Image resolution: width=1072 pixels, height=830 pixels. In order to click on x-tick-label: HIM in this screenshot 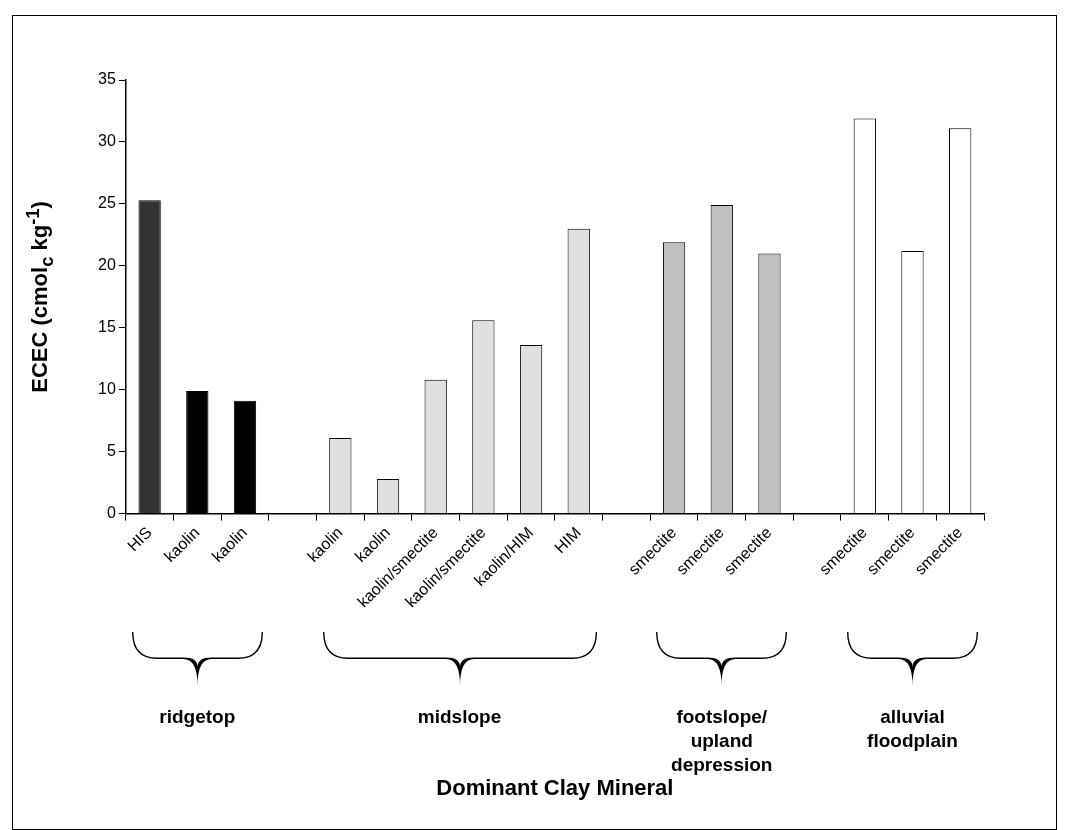, I will do `click(567, 540)`.